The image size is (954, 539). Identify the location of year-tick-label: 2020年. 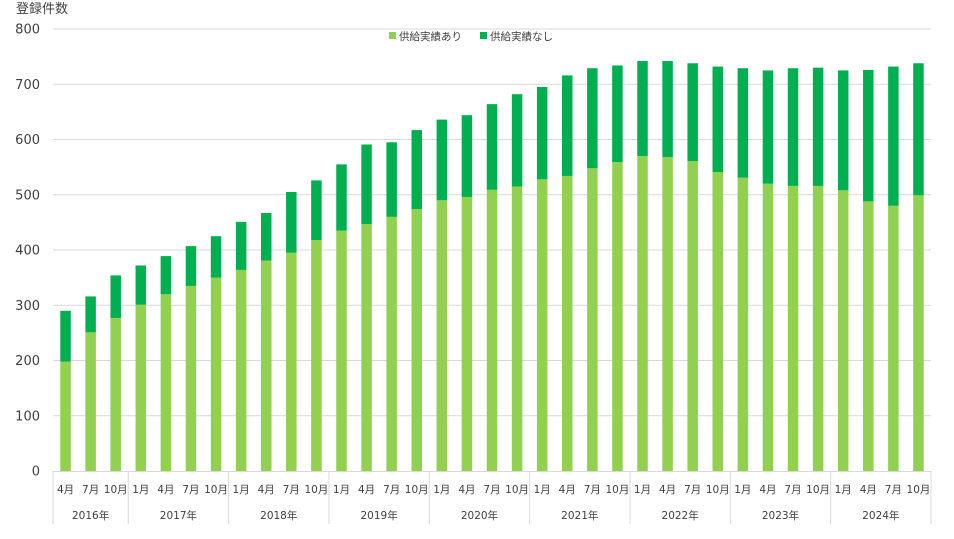
(479, 515).